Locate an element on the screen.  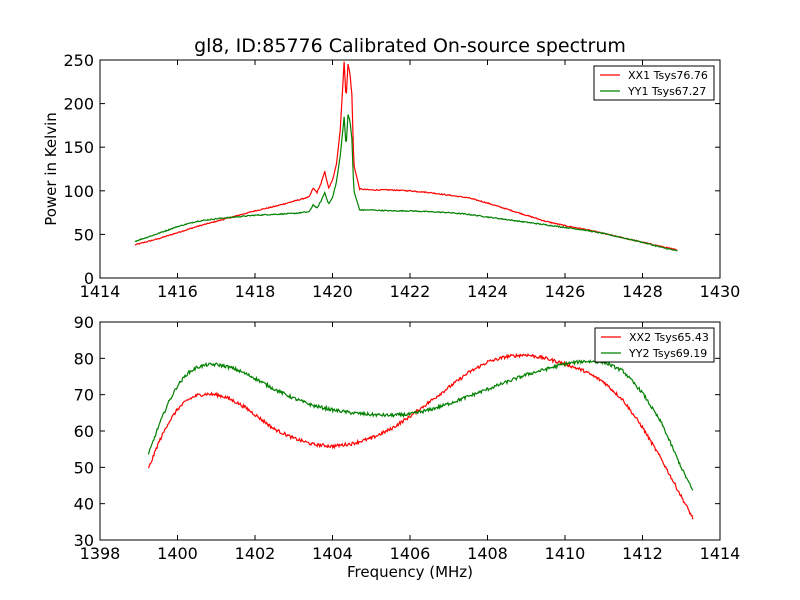
x-tick-label: 1424 is located at coordinates (487, 291).